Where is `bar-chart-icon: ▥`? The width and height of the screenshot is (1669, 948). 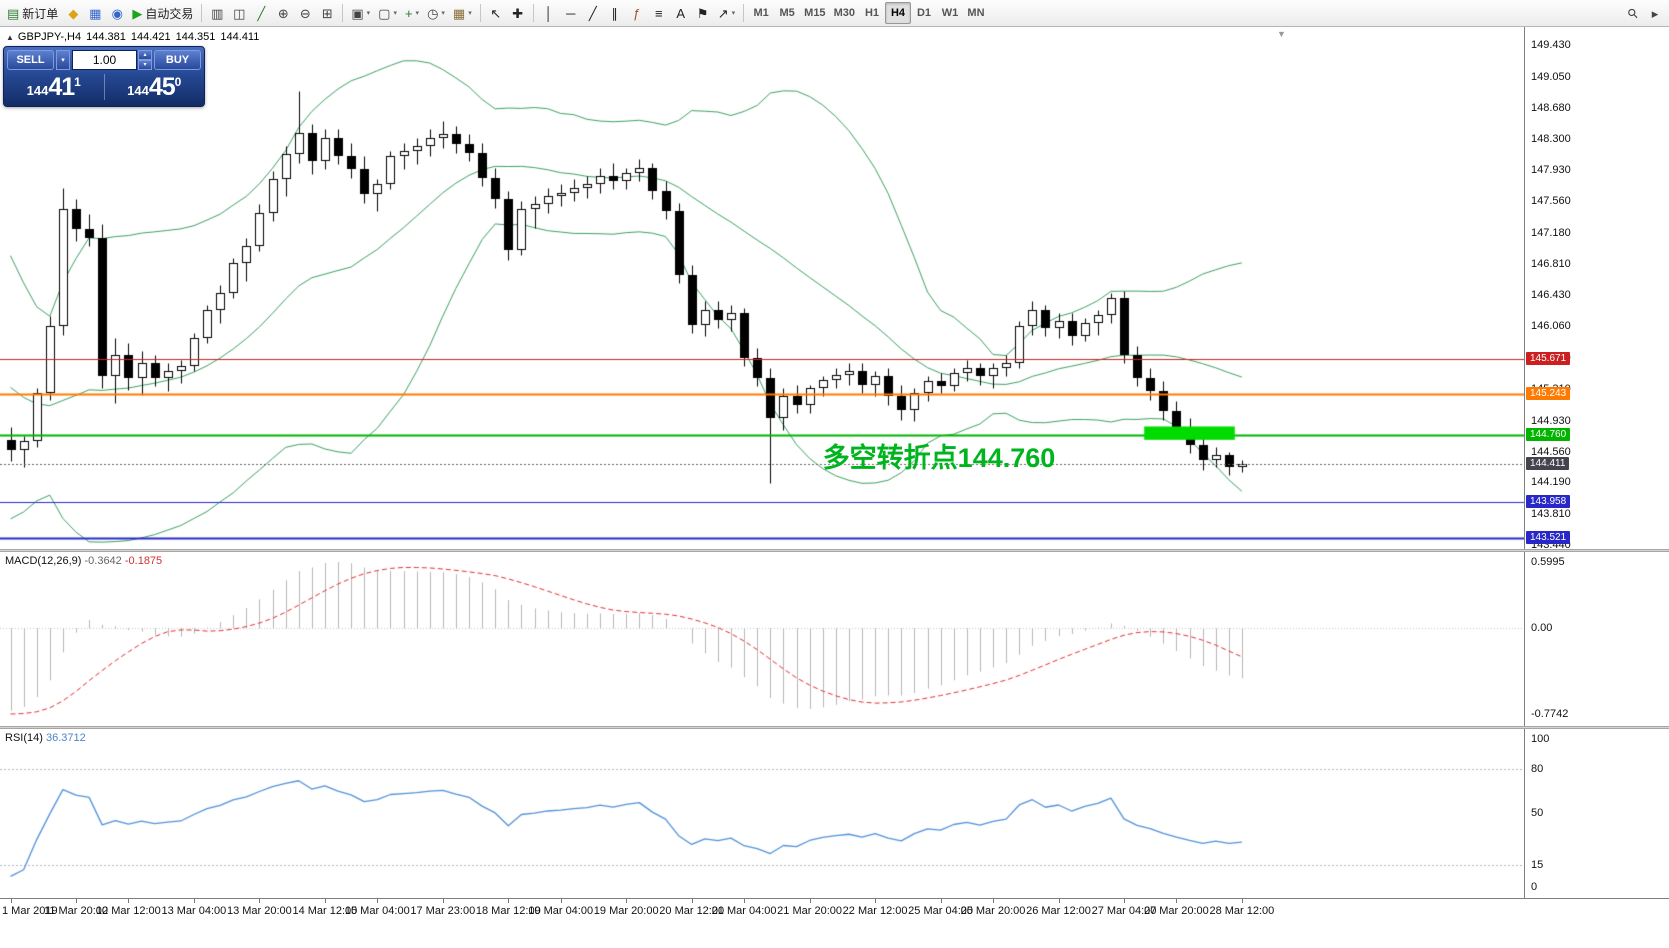
bar-chart-icon: ▥ is located at coordinates (217, 13).